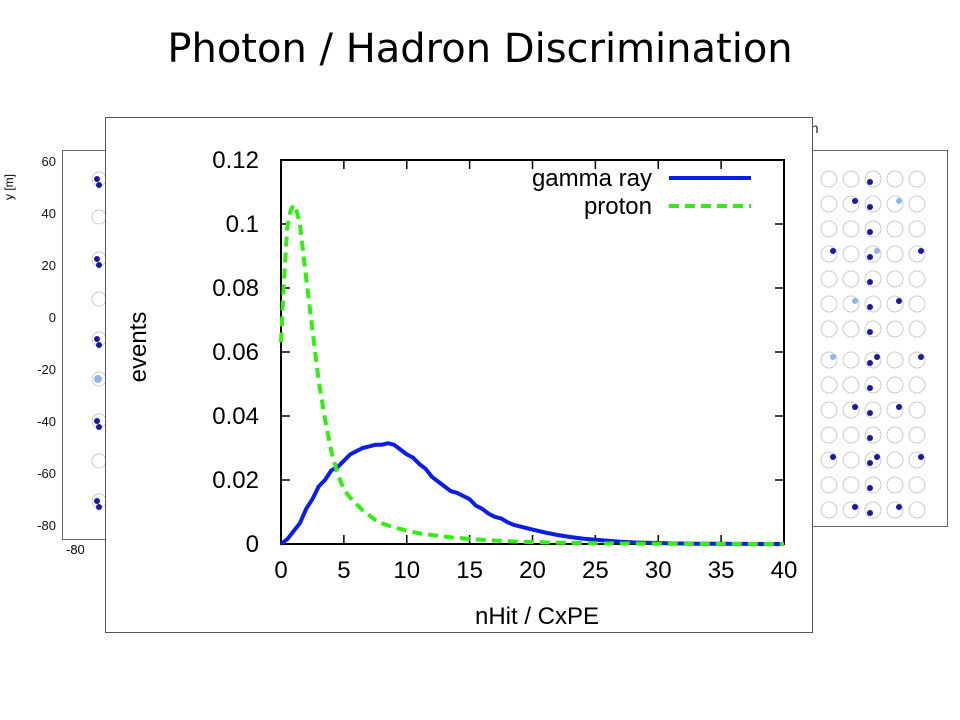 This screenshot has height=720, width=960. What do you see at coordinates (873, 344) in the screenshot?
I see `detector-hits-right` at bounding box center [873, 344].